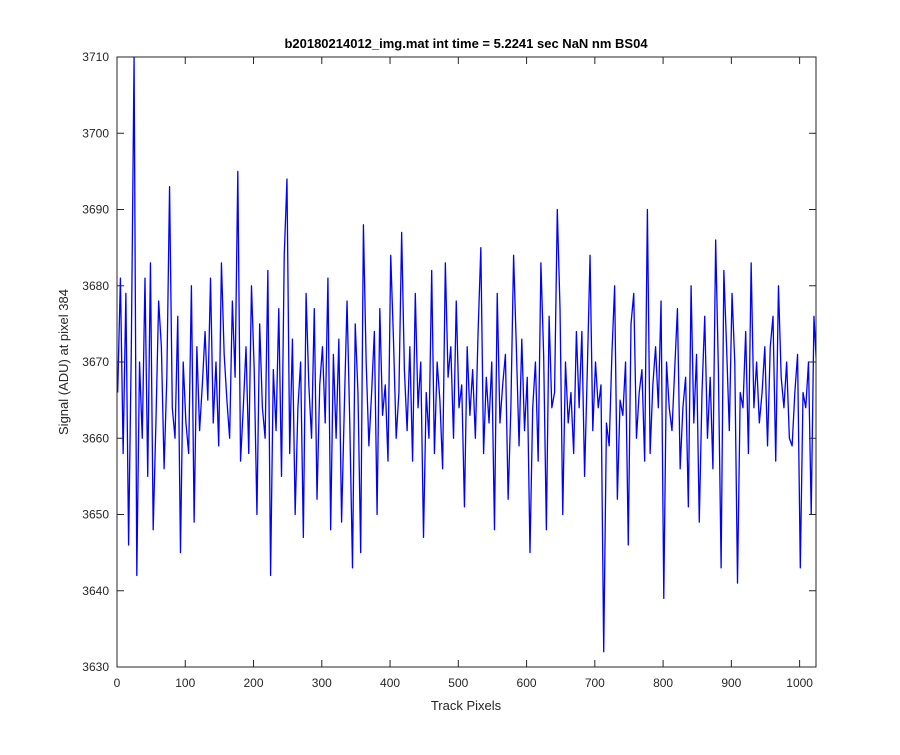 The width and height of the screenshot is (900, 755). What do you see at coordinates (117, 683) in the screenshot?
I see `x-tick-label: 0` at bounding box center [117, 683].